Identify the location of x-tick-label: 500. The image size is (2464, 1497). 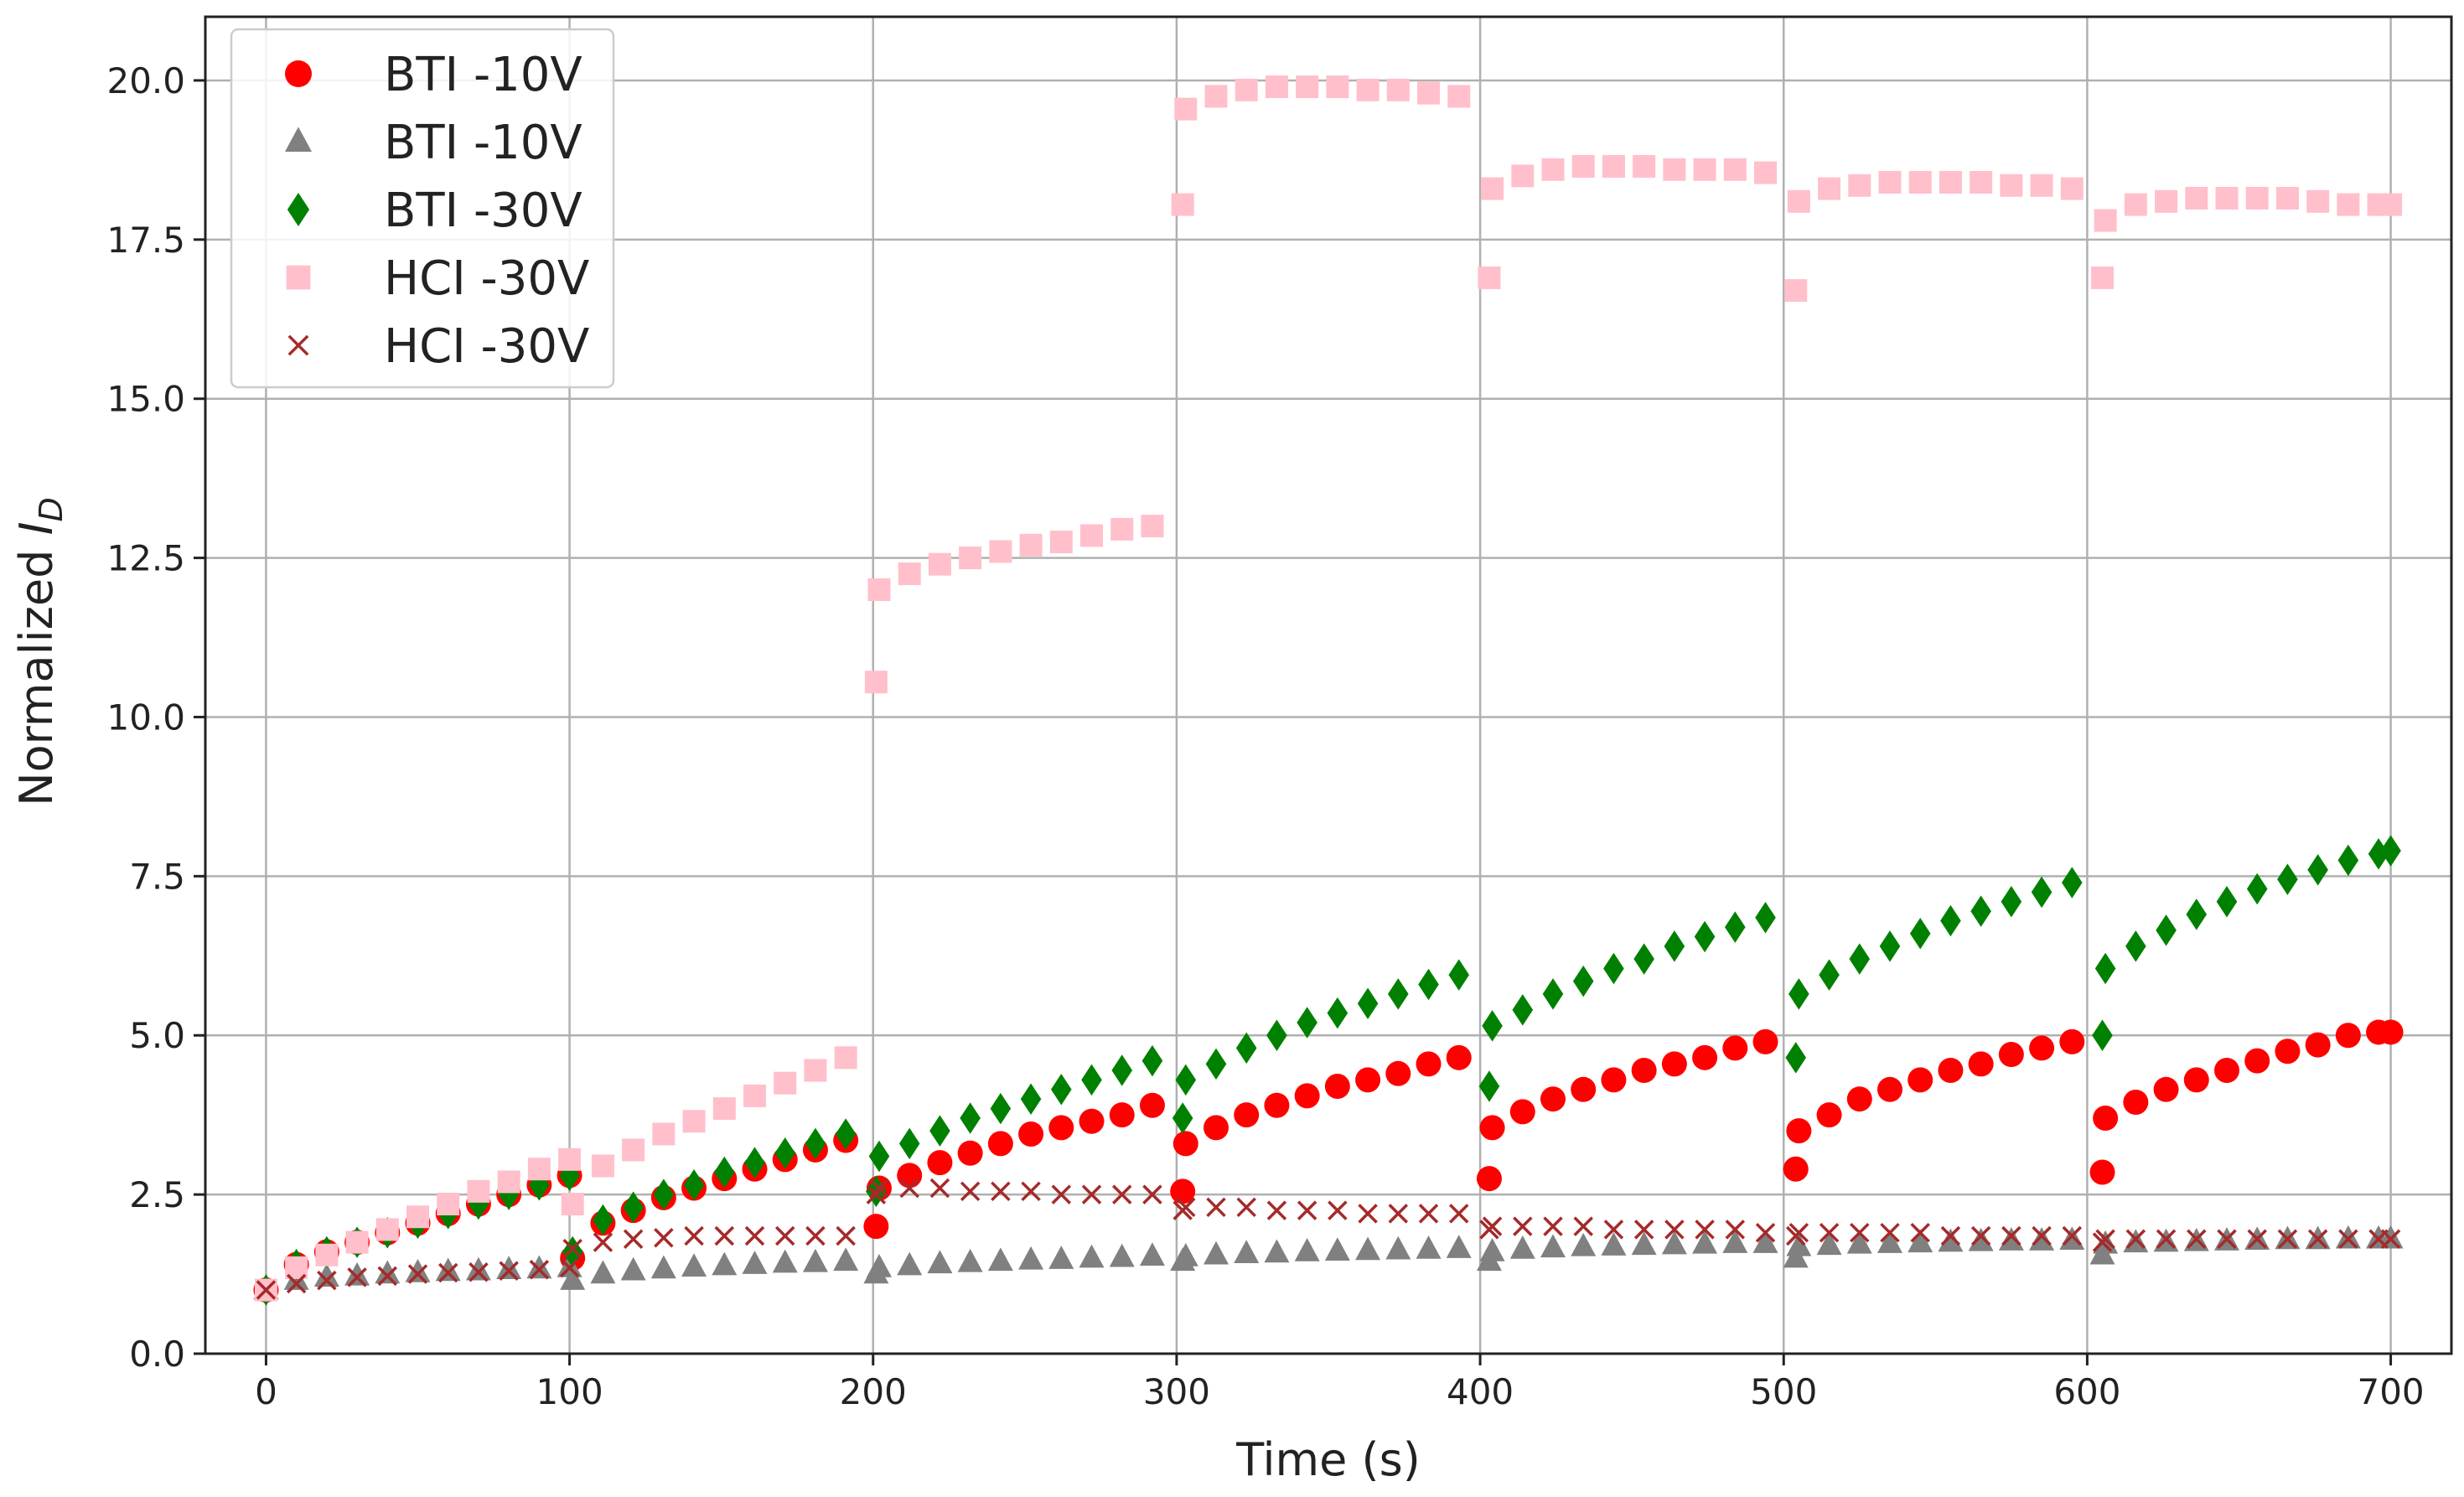
(1783, 1391).